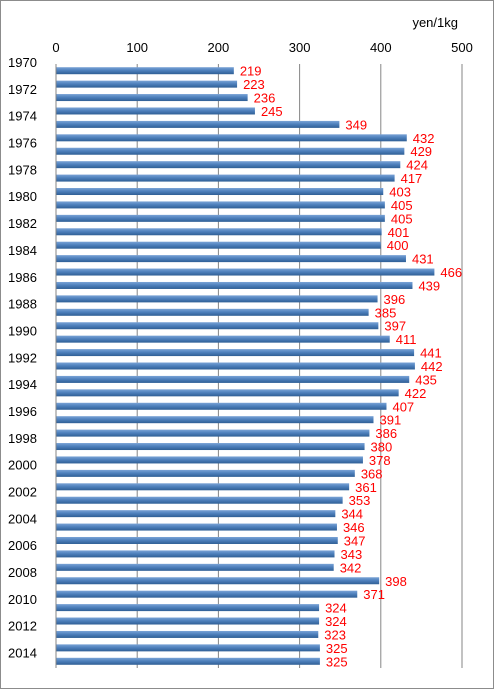 The width and height of the screenshot is (494, 689). What do you see at coordinates (336, 608) in the screenshot?
I see `data-label-2010: 324` at bounding box center [336, 608].